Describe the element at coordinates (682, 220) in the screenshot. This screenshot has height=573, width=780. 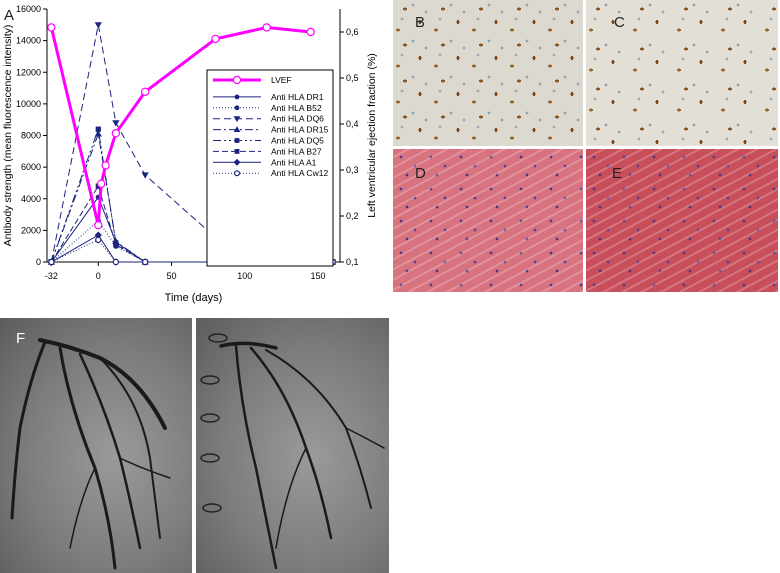
I see `panel-e-he-stain-image: E` at that location.